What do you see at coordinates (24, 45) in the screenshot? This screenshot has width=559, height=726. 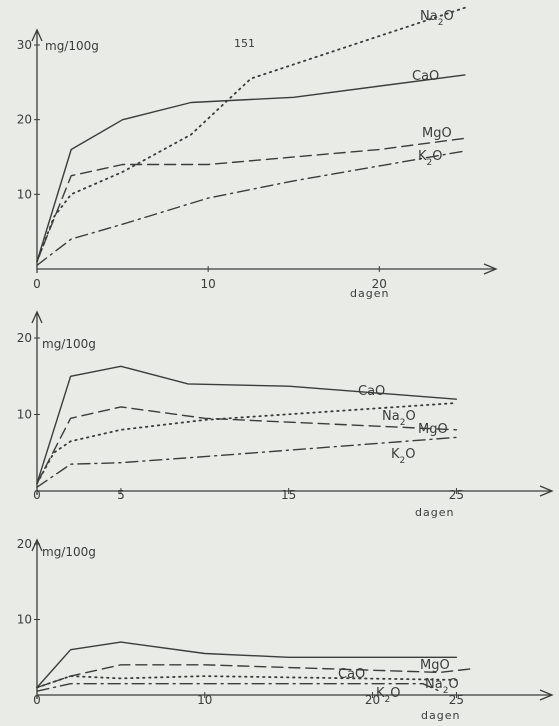 I see `y-tick-label: 30` at bounding box center [24, 45].